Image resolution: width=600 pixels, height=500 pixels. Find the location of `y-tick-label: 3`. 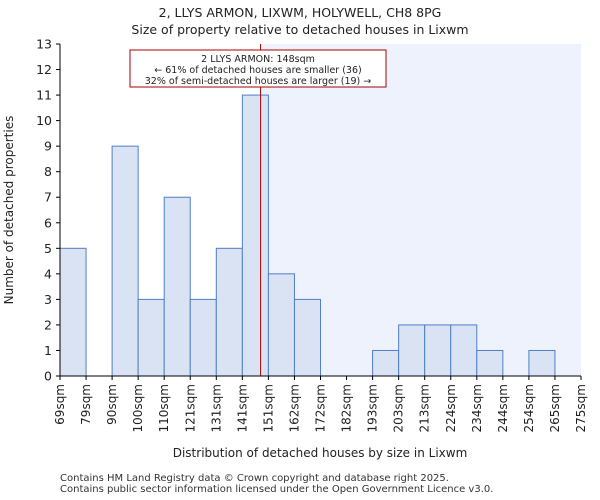

y-tick-label: 3 is located at coordinates (48, 299).